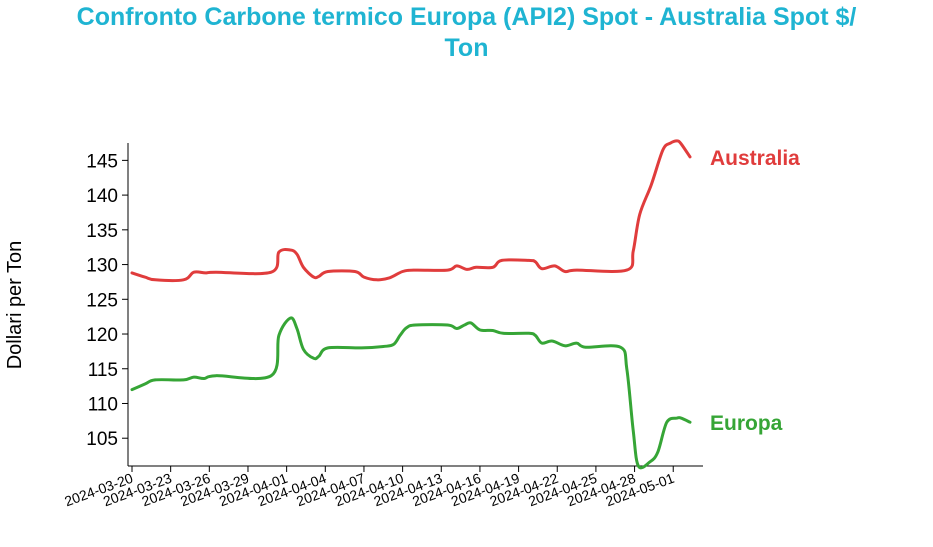 This screenshot has height=547, width=933. What do you see at coordinates (102, 161) in the screenshot?
I see `y-tick-label: 145` at bounding box center [102, 161].